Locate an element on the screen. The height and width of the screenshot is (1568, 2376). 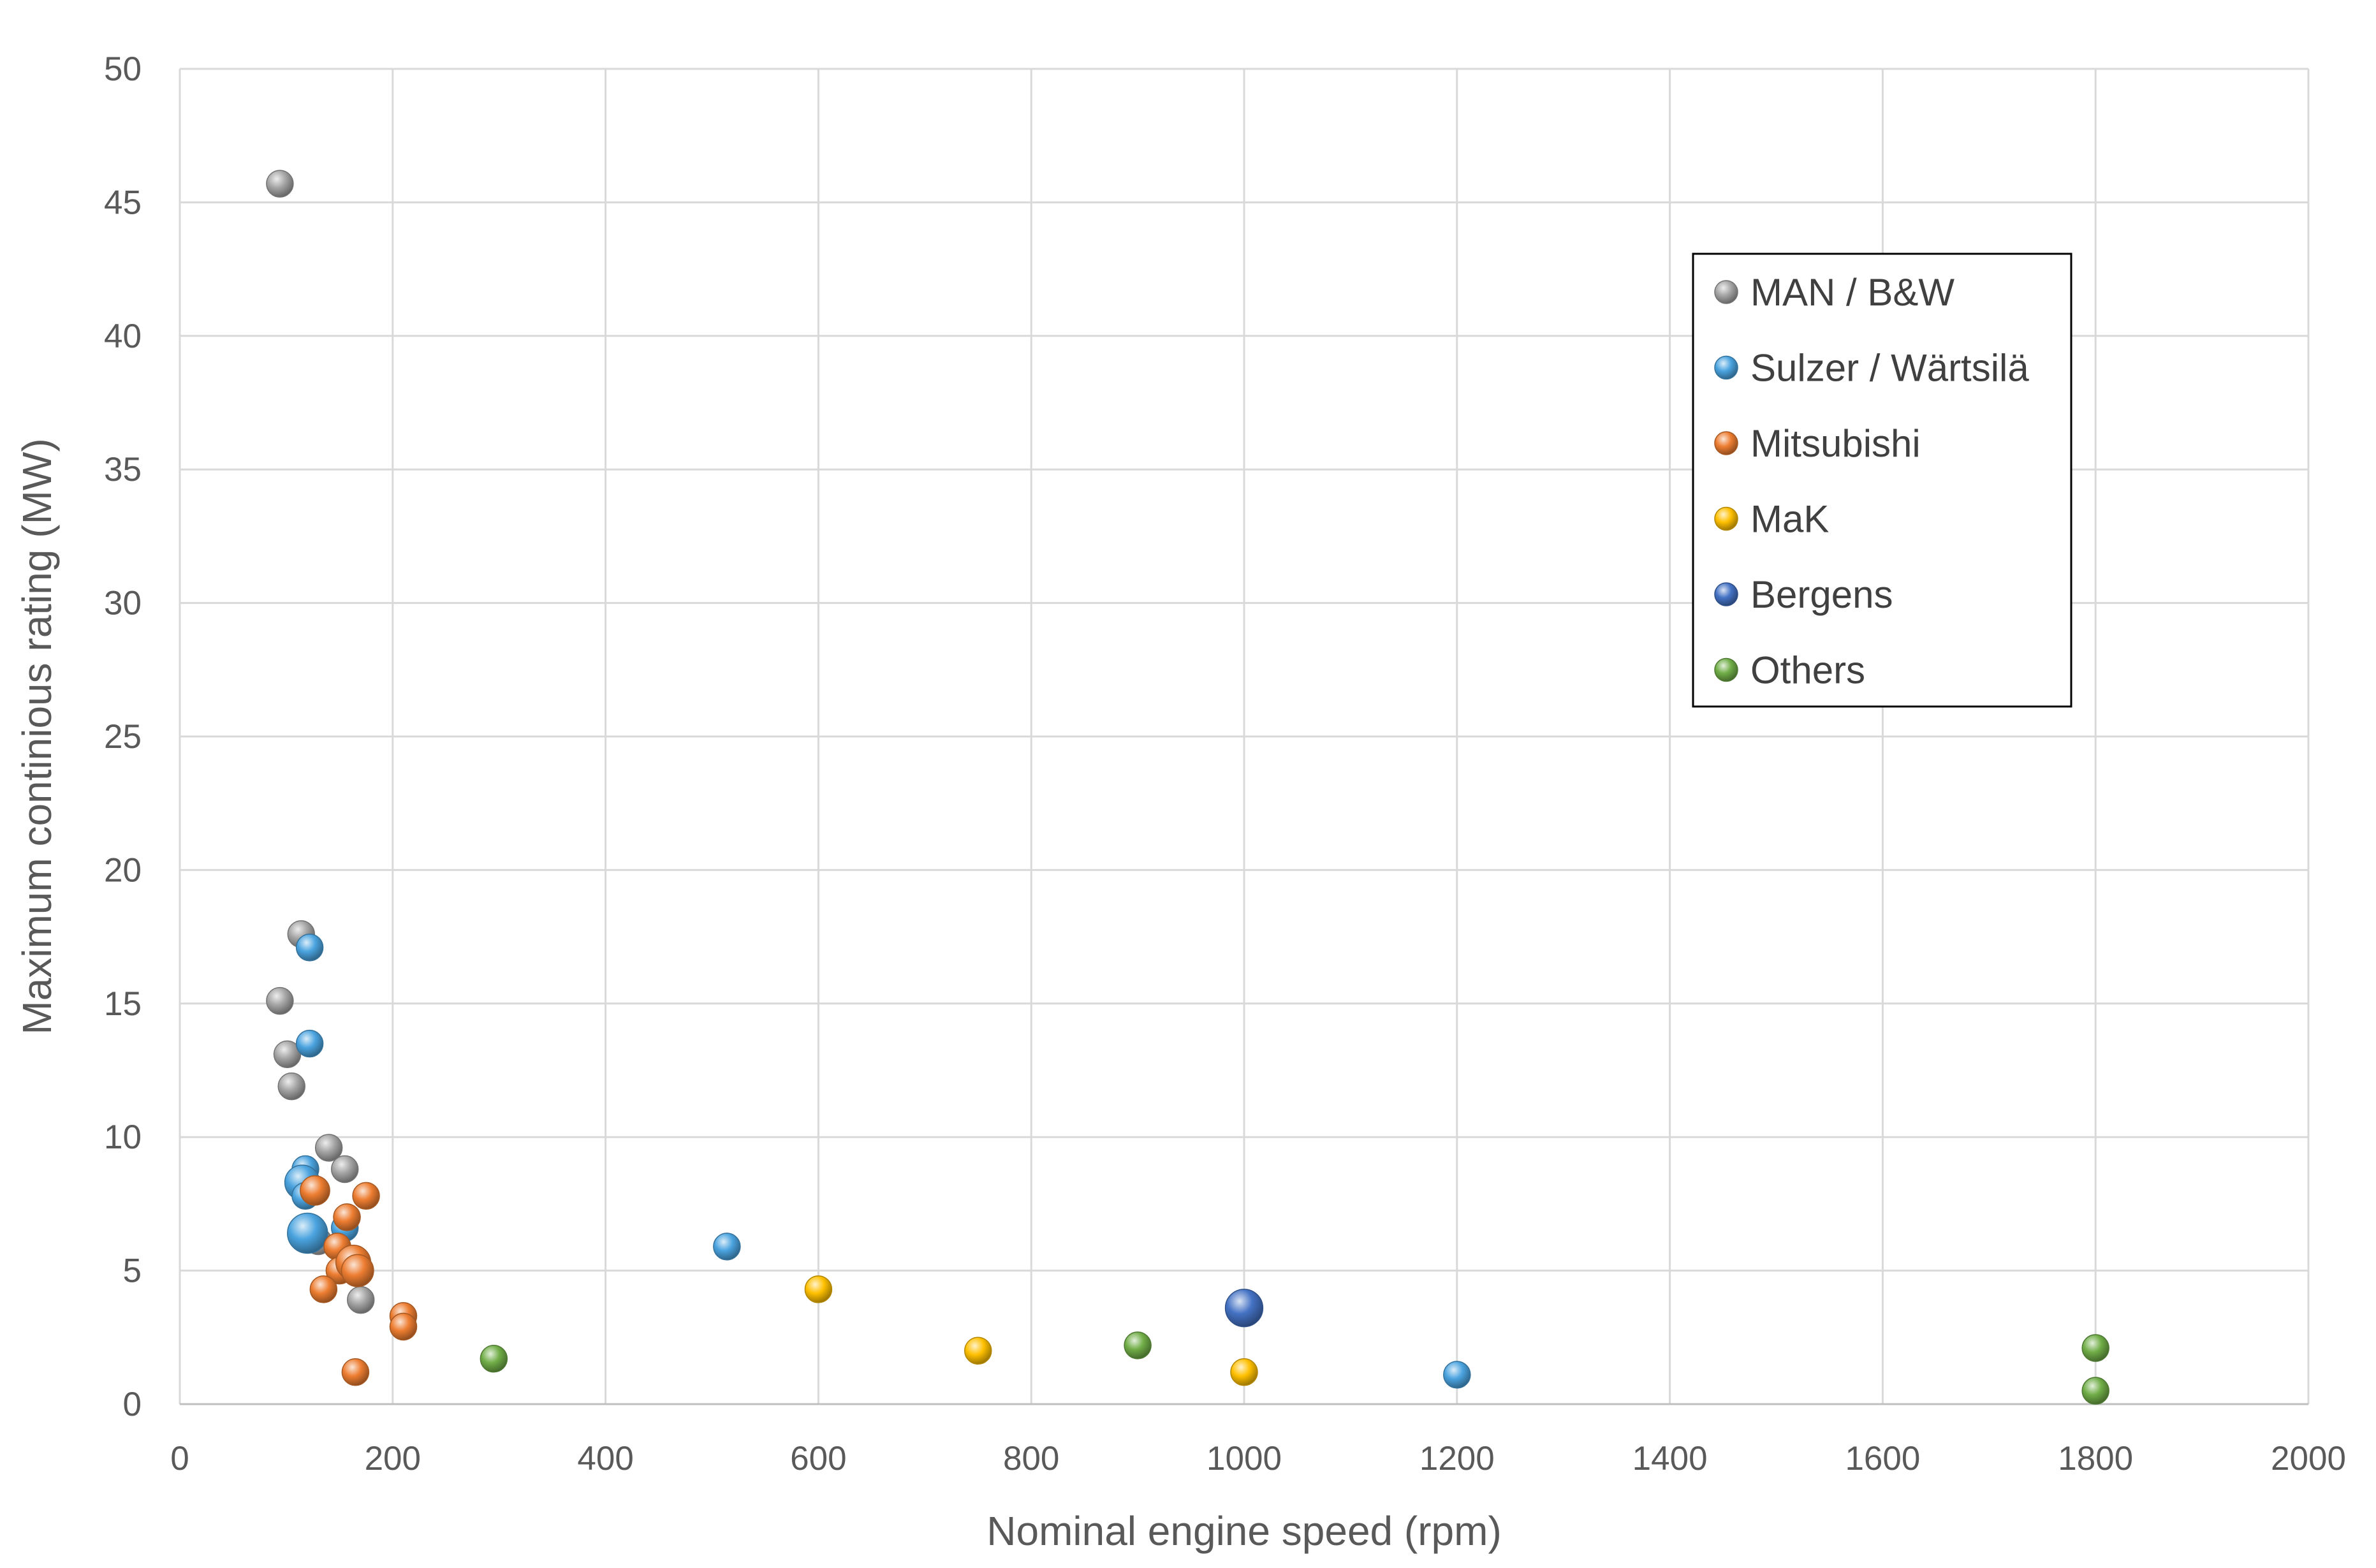
x-axis-ticks: 0 200 400 600 800 1000 1200 1400 1600 1800 2000 is located at coordinates (1258, 1458).